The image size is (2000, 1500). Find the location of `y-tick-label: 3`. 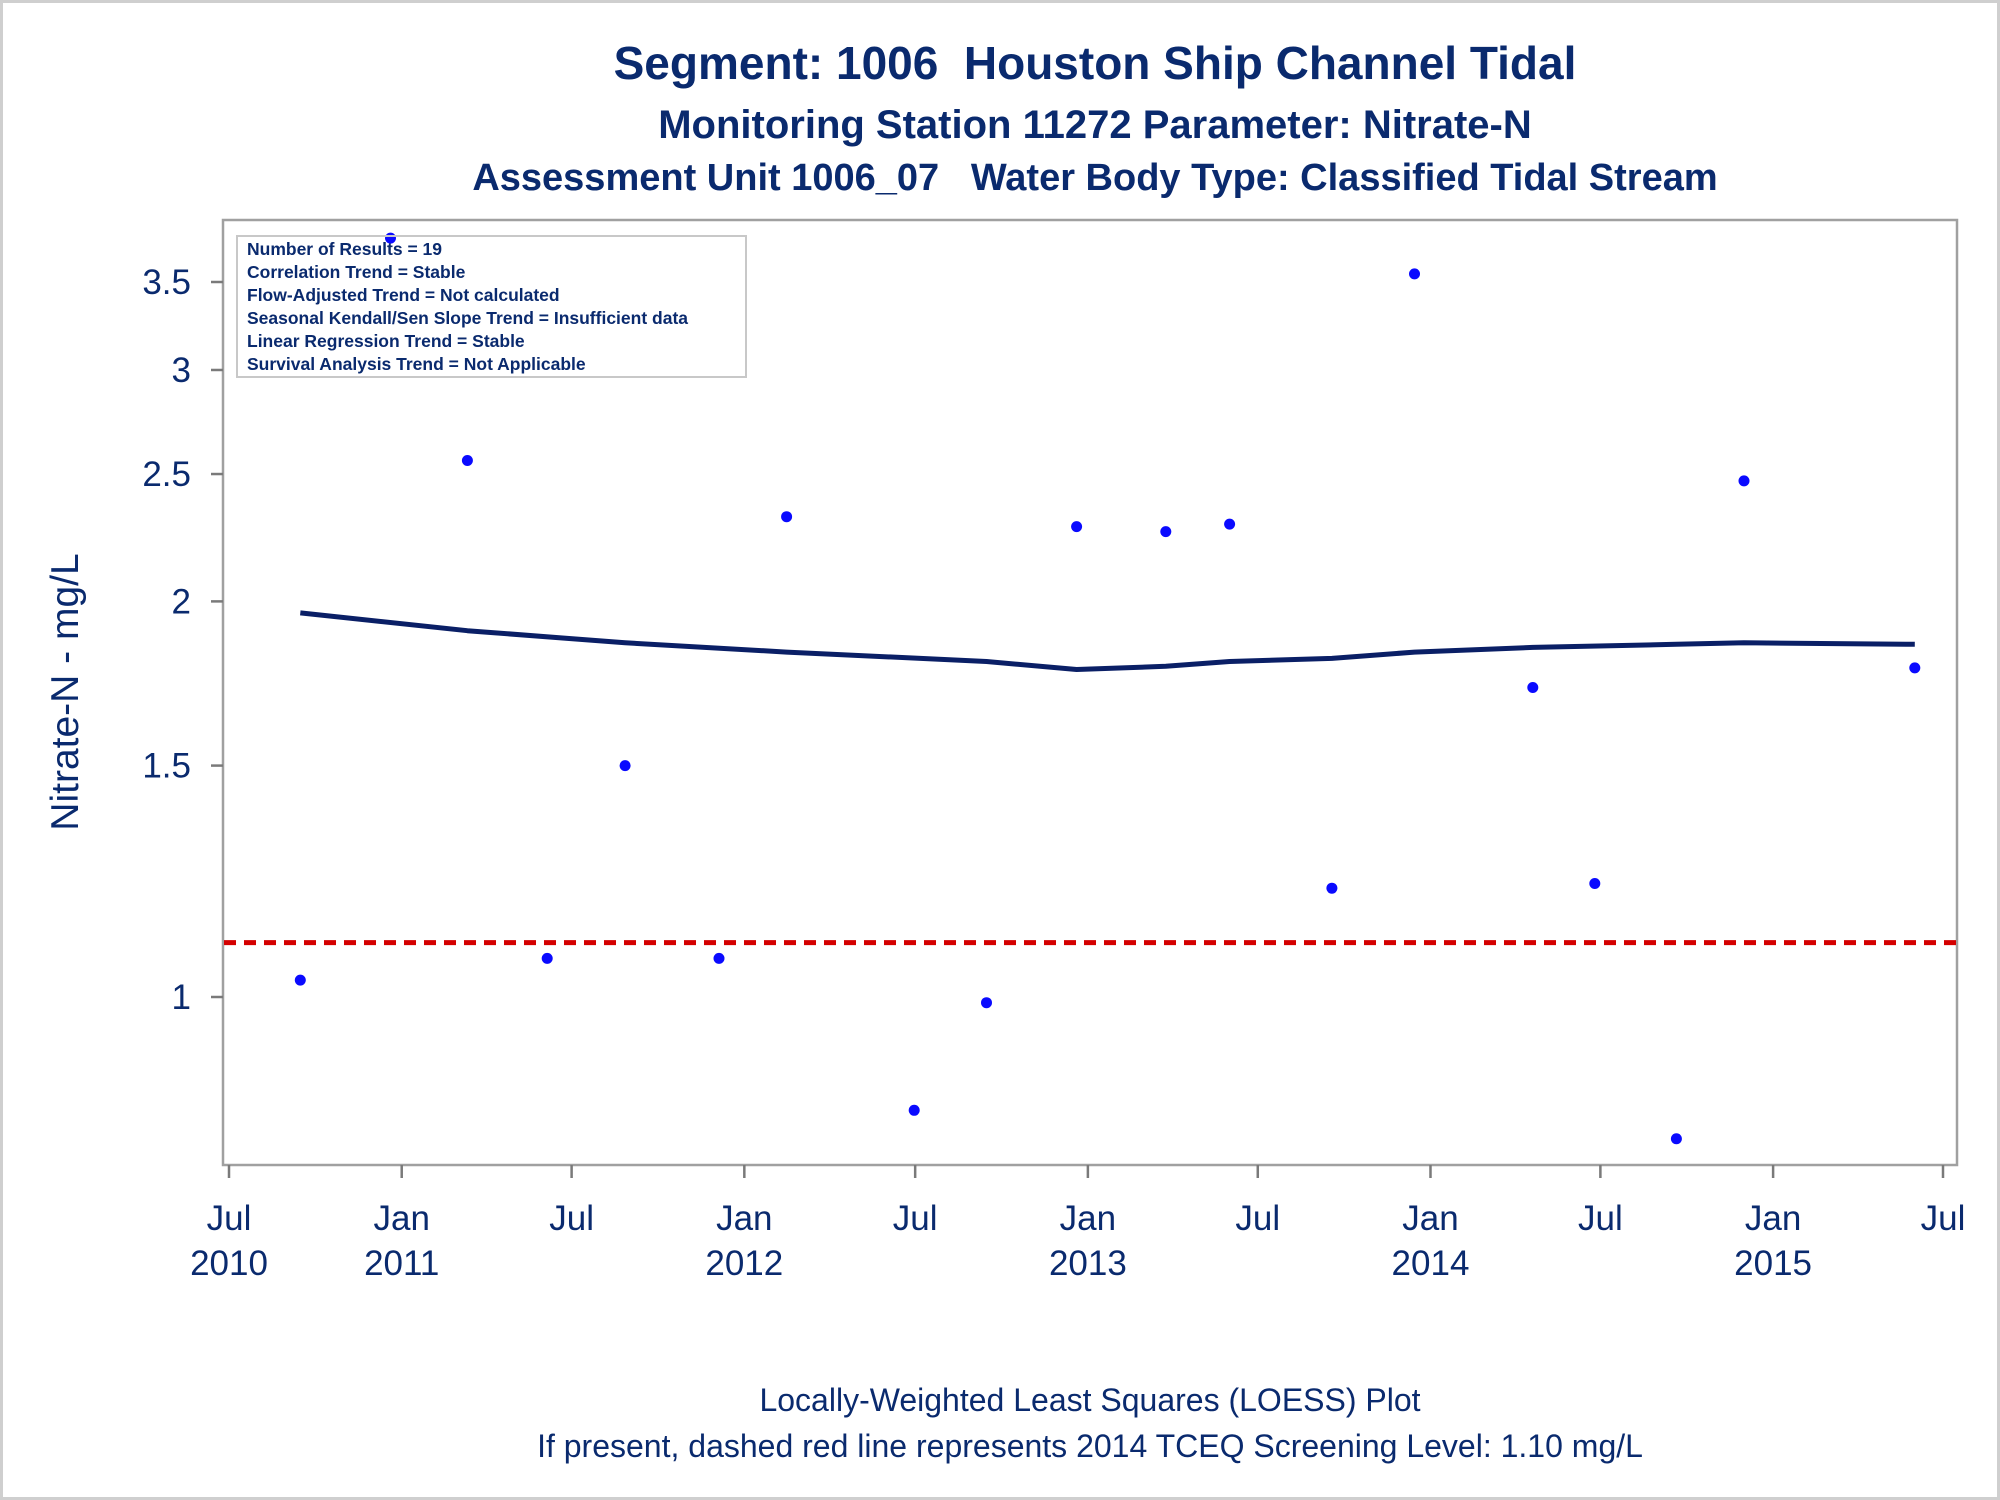

y-tick-label: 3 is located at coordinates (181, 370).